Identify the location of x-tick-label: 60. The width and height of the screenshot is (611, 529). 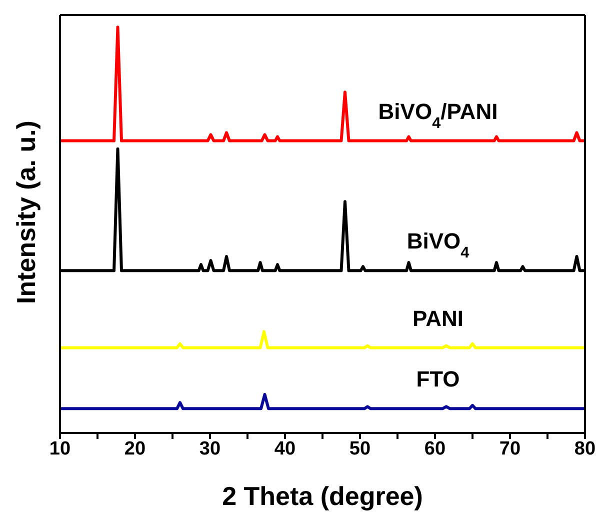
(435, 449).